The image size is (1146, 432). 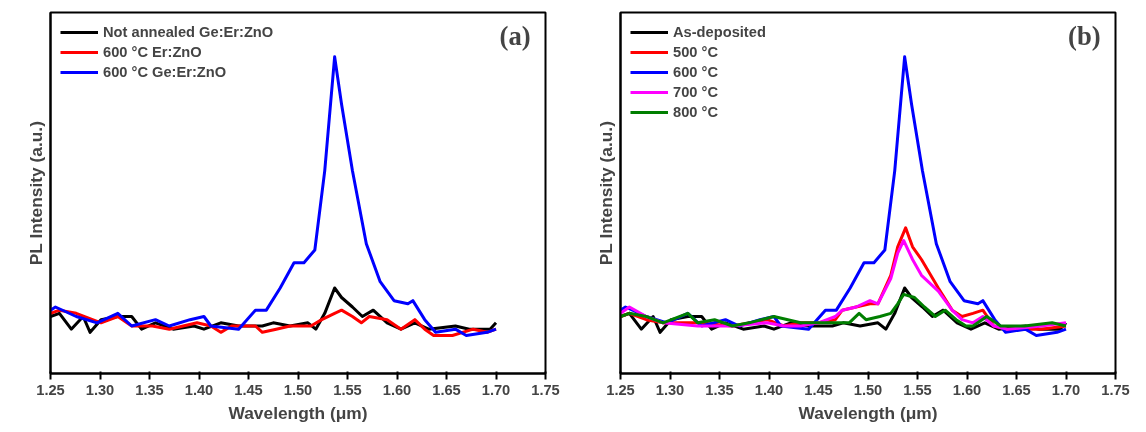 What do you see at coordinates (1084, 35) in the screenshot?
I see `text: (b)` at bounding box center [1084, 35].